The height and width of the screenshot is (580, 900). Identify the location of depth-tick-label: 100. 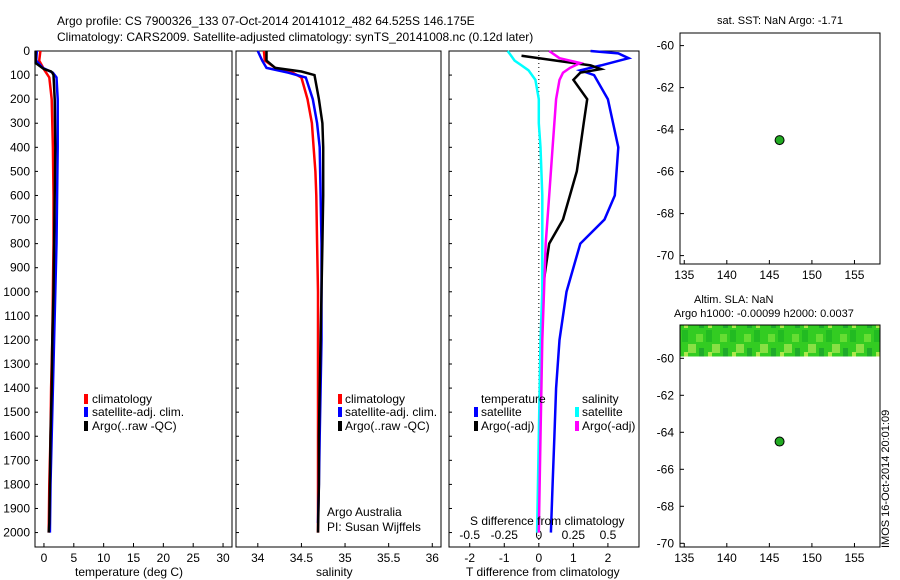
(20, 75).